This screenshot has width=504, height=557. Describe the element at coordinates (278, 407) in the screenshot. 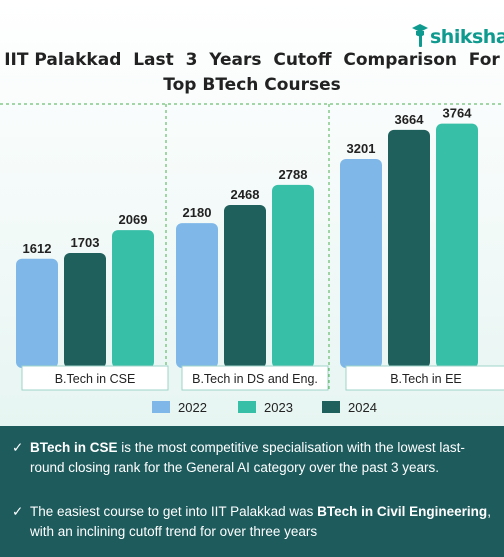

I see `legend-label: 2023` at that location.